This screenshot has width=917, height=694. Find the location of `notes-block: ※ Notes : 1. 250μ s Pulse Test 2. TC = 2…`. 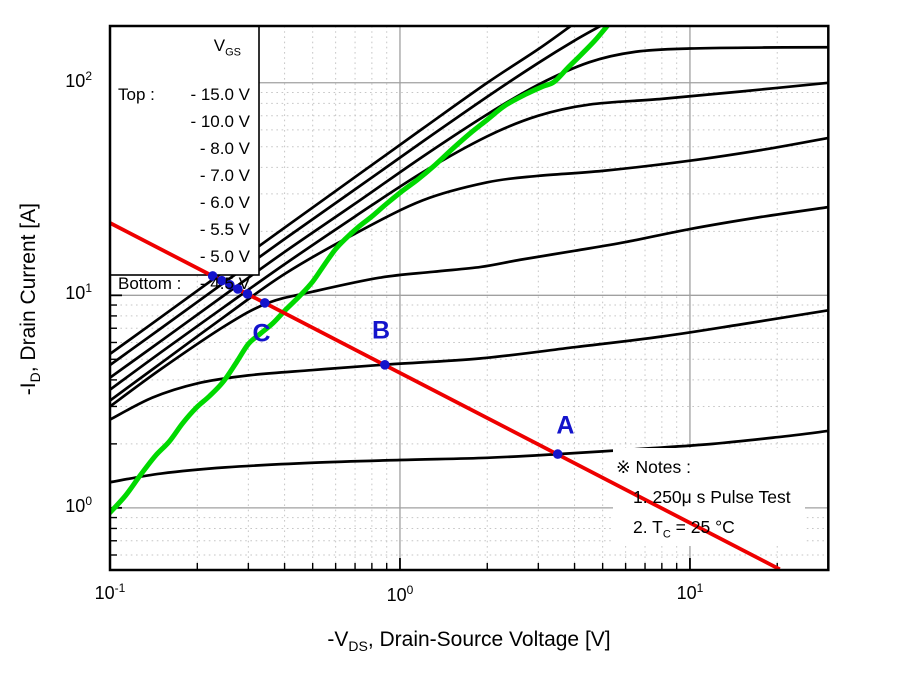

notes-block: ※ Notes : 1. 250μ s Pulse Test 2. TC = 2… is located at coordinates (703, 501).